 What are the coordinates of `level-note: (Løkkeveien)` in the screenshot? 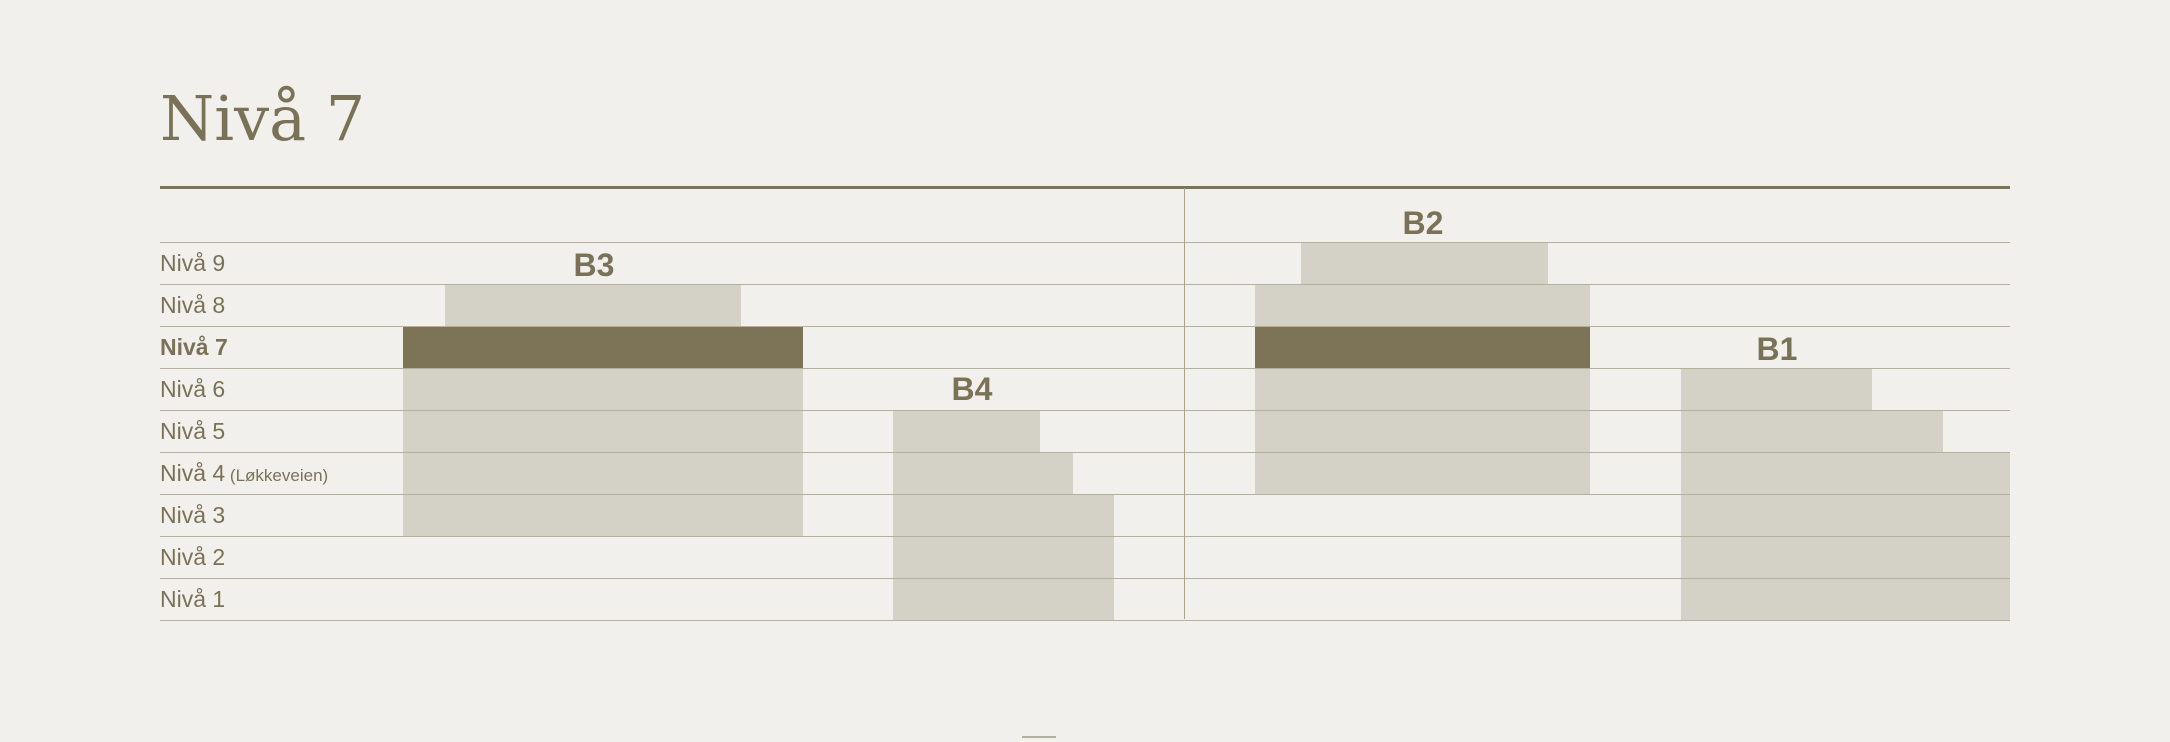 It's located at (277, 475).